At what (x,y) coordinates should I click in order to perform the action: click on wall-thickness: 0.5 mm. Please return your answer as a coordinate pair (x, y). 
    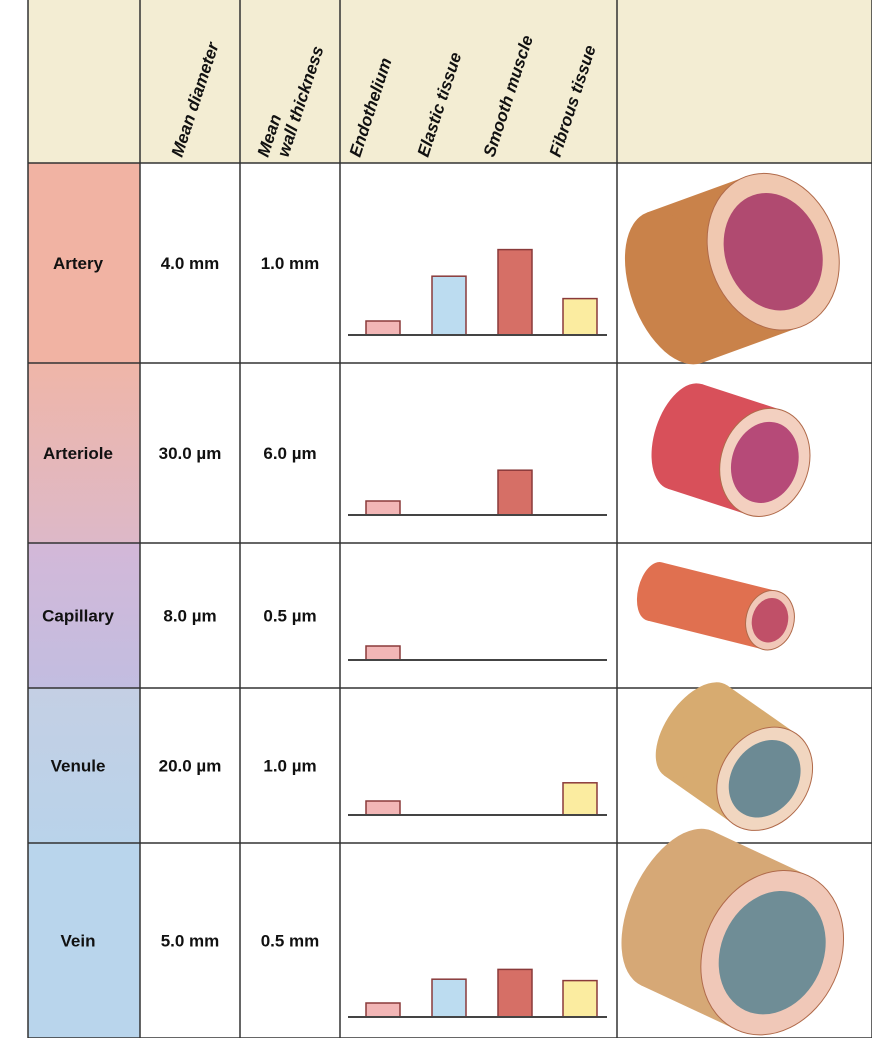
    Looking at the image, I should click on (290, 941).